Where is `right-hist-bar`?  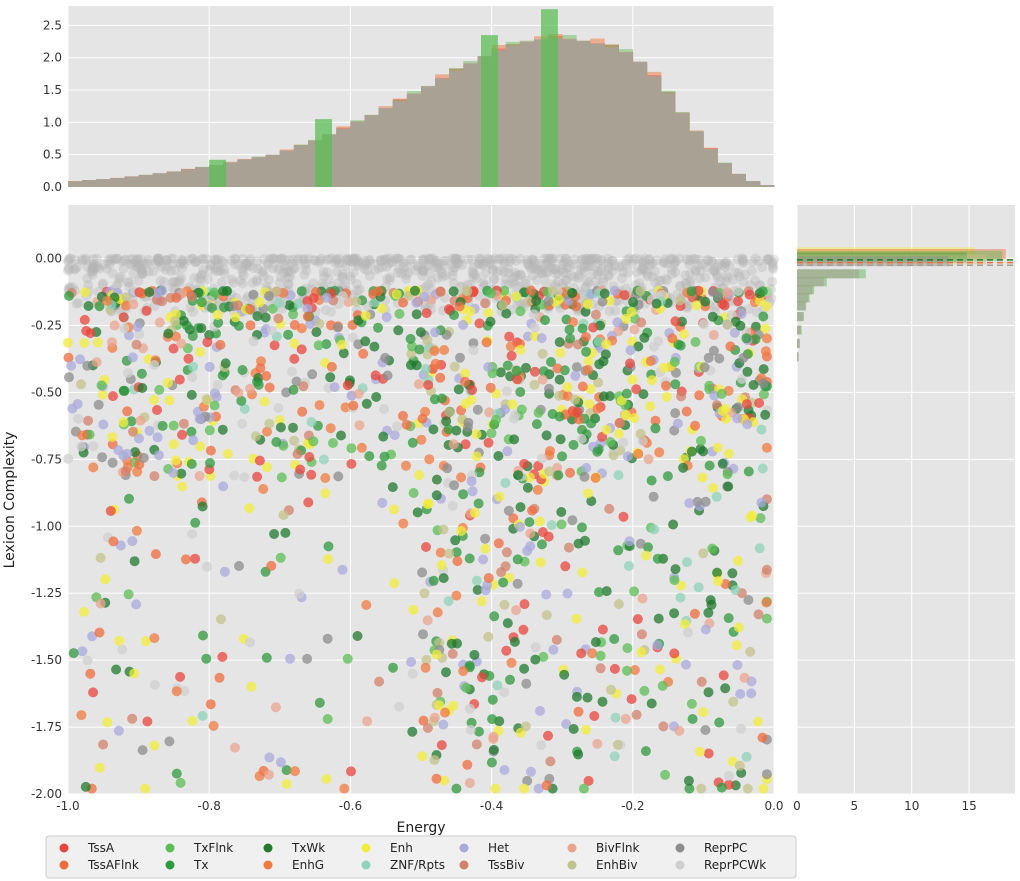 right-hist-bar is located at coordinates (900, 255).